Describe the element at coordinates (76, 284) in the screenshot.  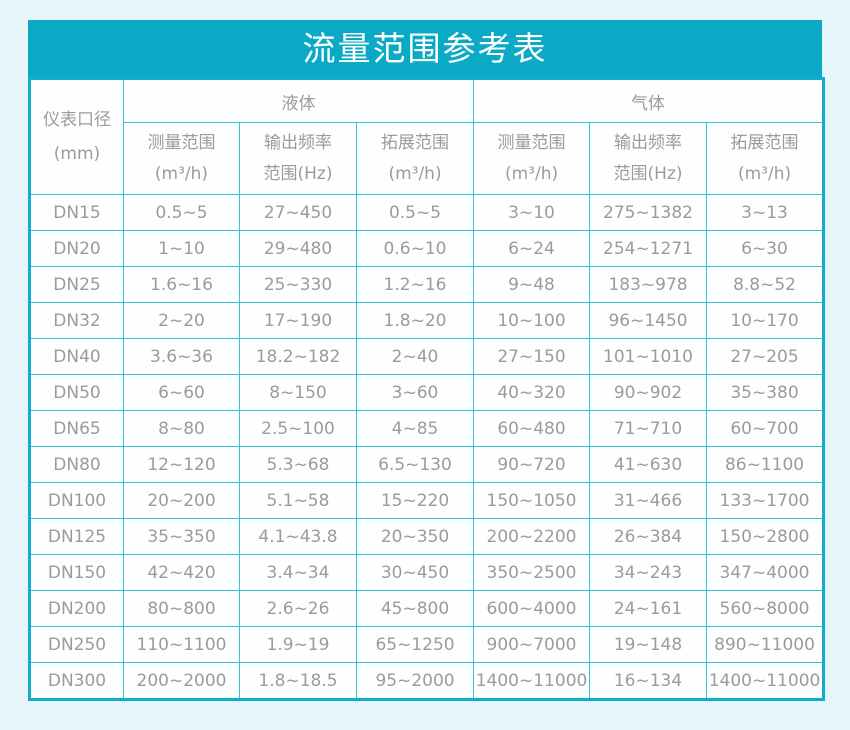
I see `diameter-value: DN25` at that location.